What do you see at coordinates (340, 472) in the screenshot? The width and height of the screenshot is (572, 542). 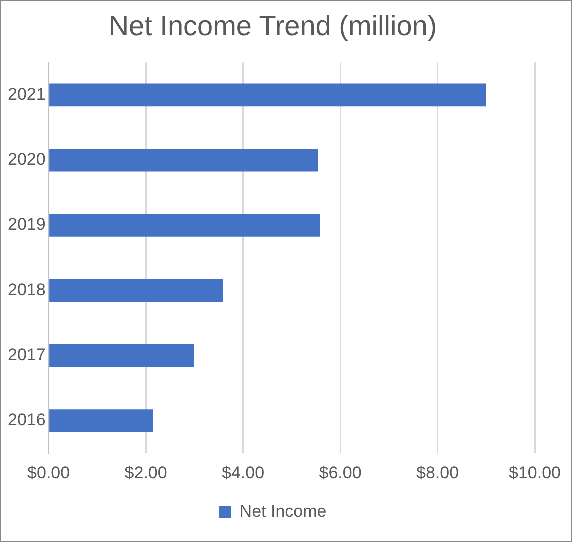 I see `x-tick-label: $6.00` at bounding box center [340, 472].